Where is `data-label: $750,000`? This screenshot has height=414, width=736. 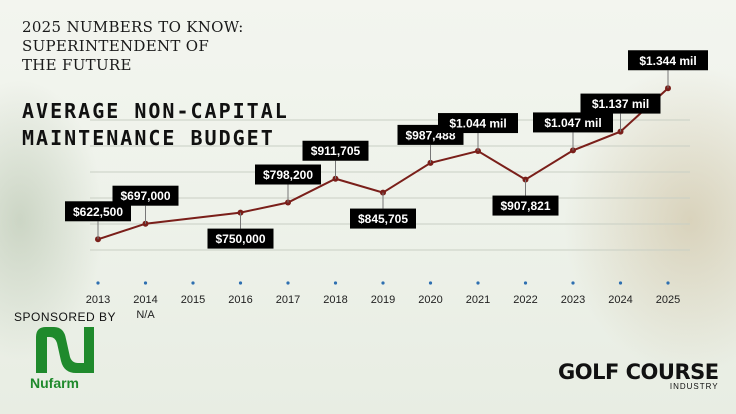 data-label: $750,000 is located at coordinates (240, 239).